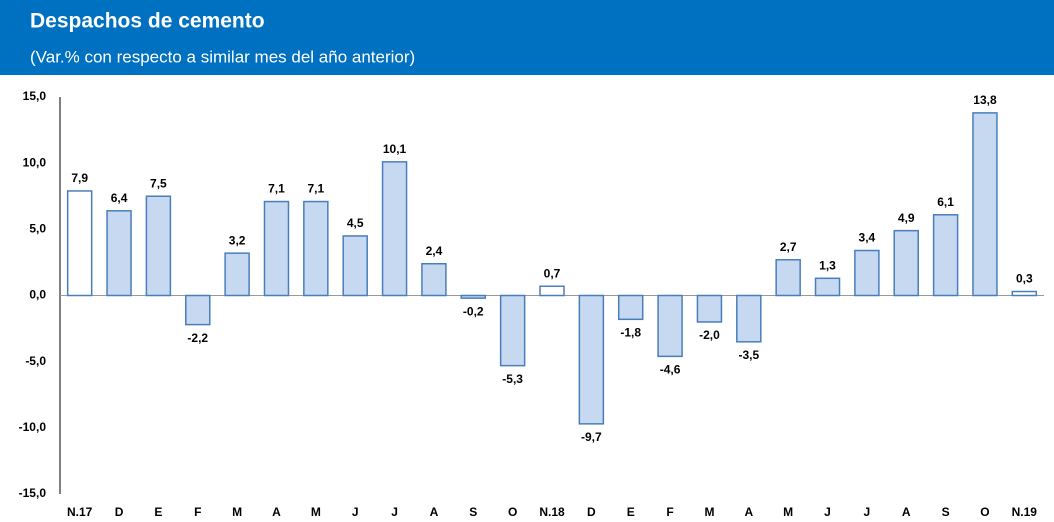 The width and height of the screenshot is (1054, 522). Describe the element at coordinates (158, 183) in the screenshot. I see `value-label: 7,5` at that location.